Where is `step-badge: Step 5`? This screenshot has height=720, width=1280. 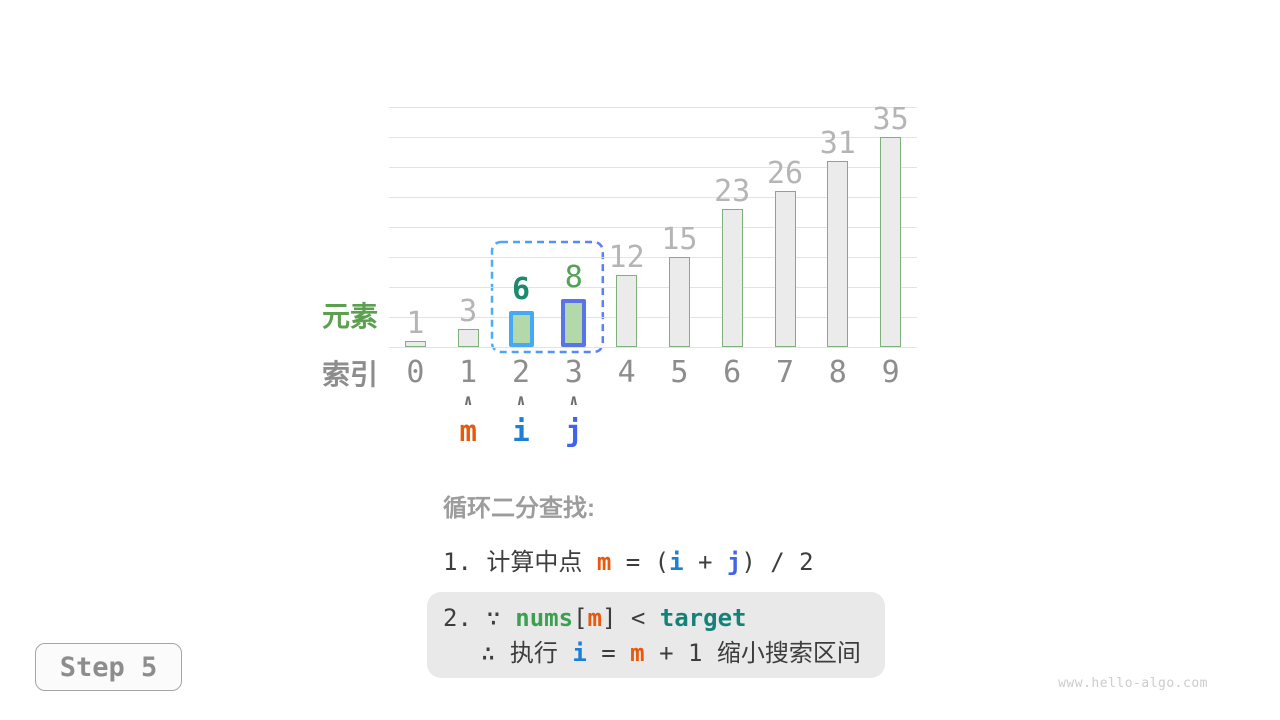 step-badge: Step 5 is located at coordinates (108, 667).